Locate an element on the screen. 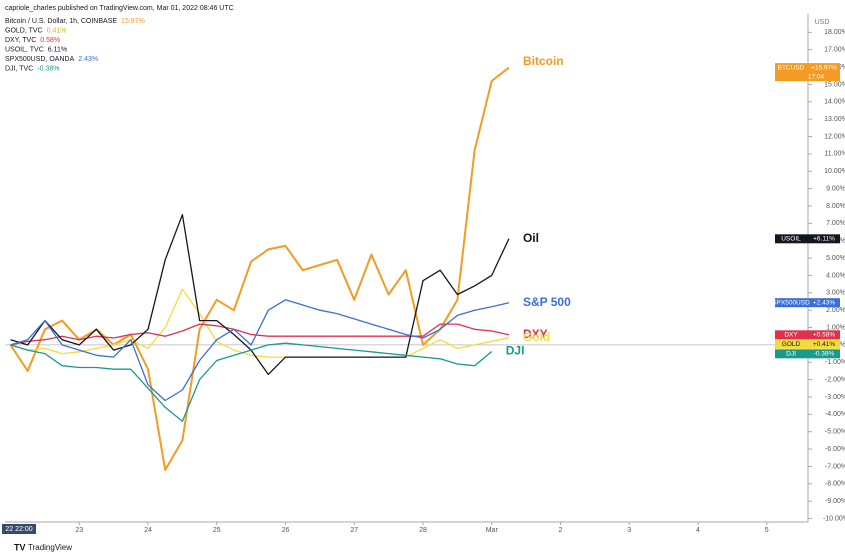  x-tick-label: 2 is located at coordinates (561, 530).